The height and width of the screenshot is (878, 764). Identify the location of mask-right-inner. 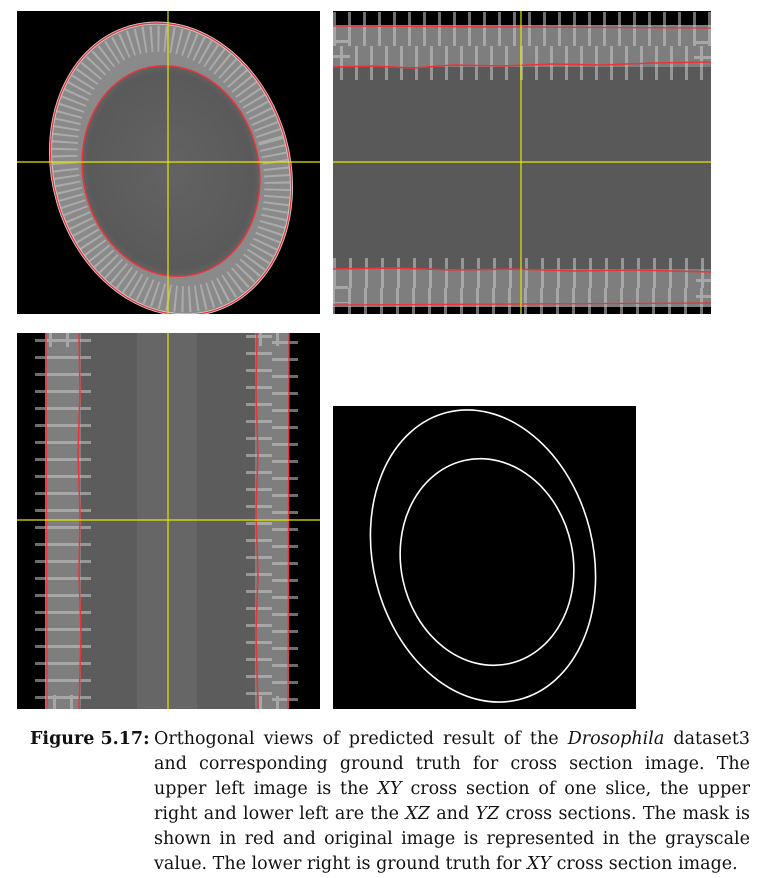
(257, 521).